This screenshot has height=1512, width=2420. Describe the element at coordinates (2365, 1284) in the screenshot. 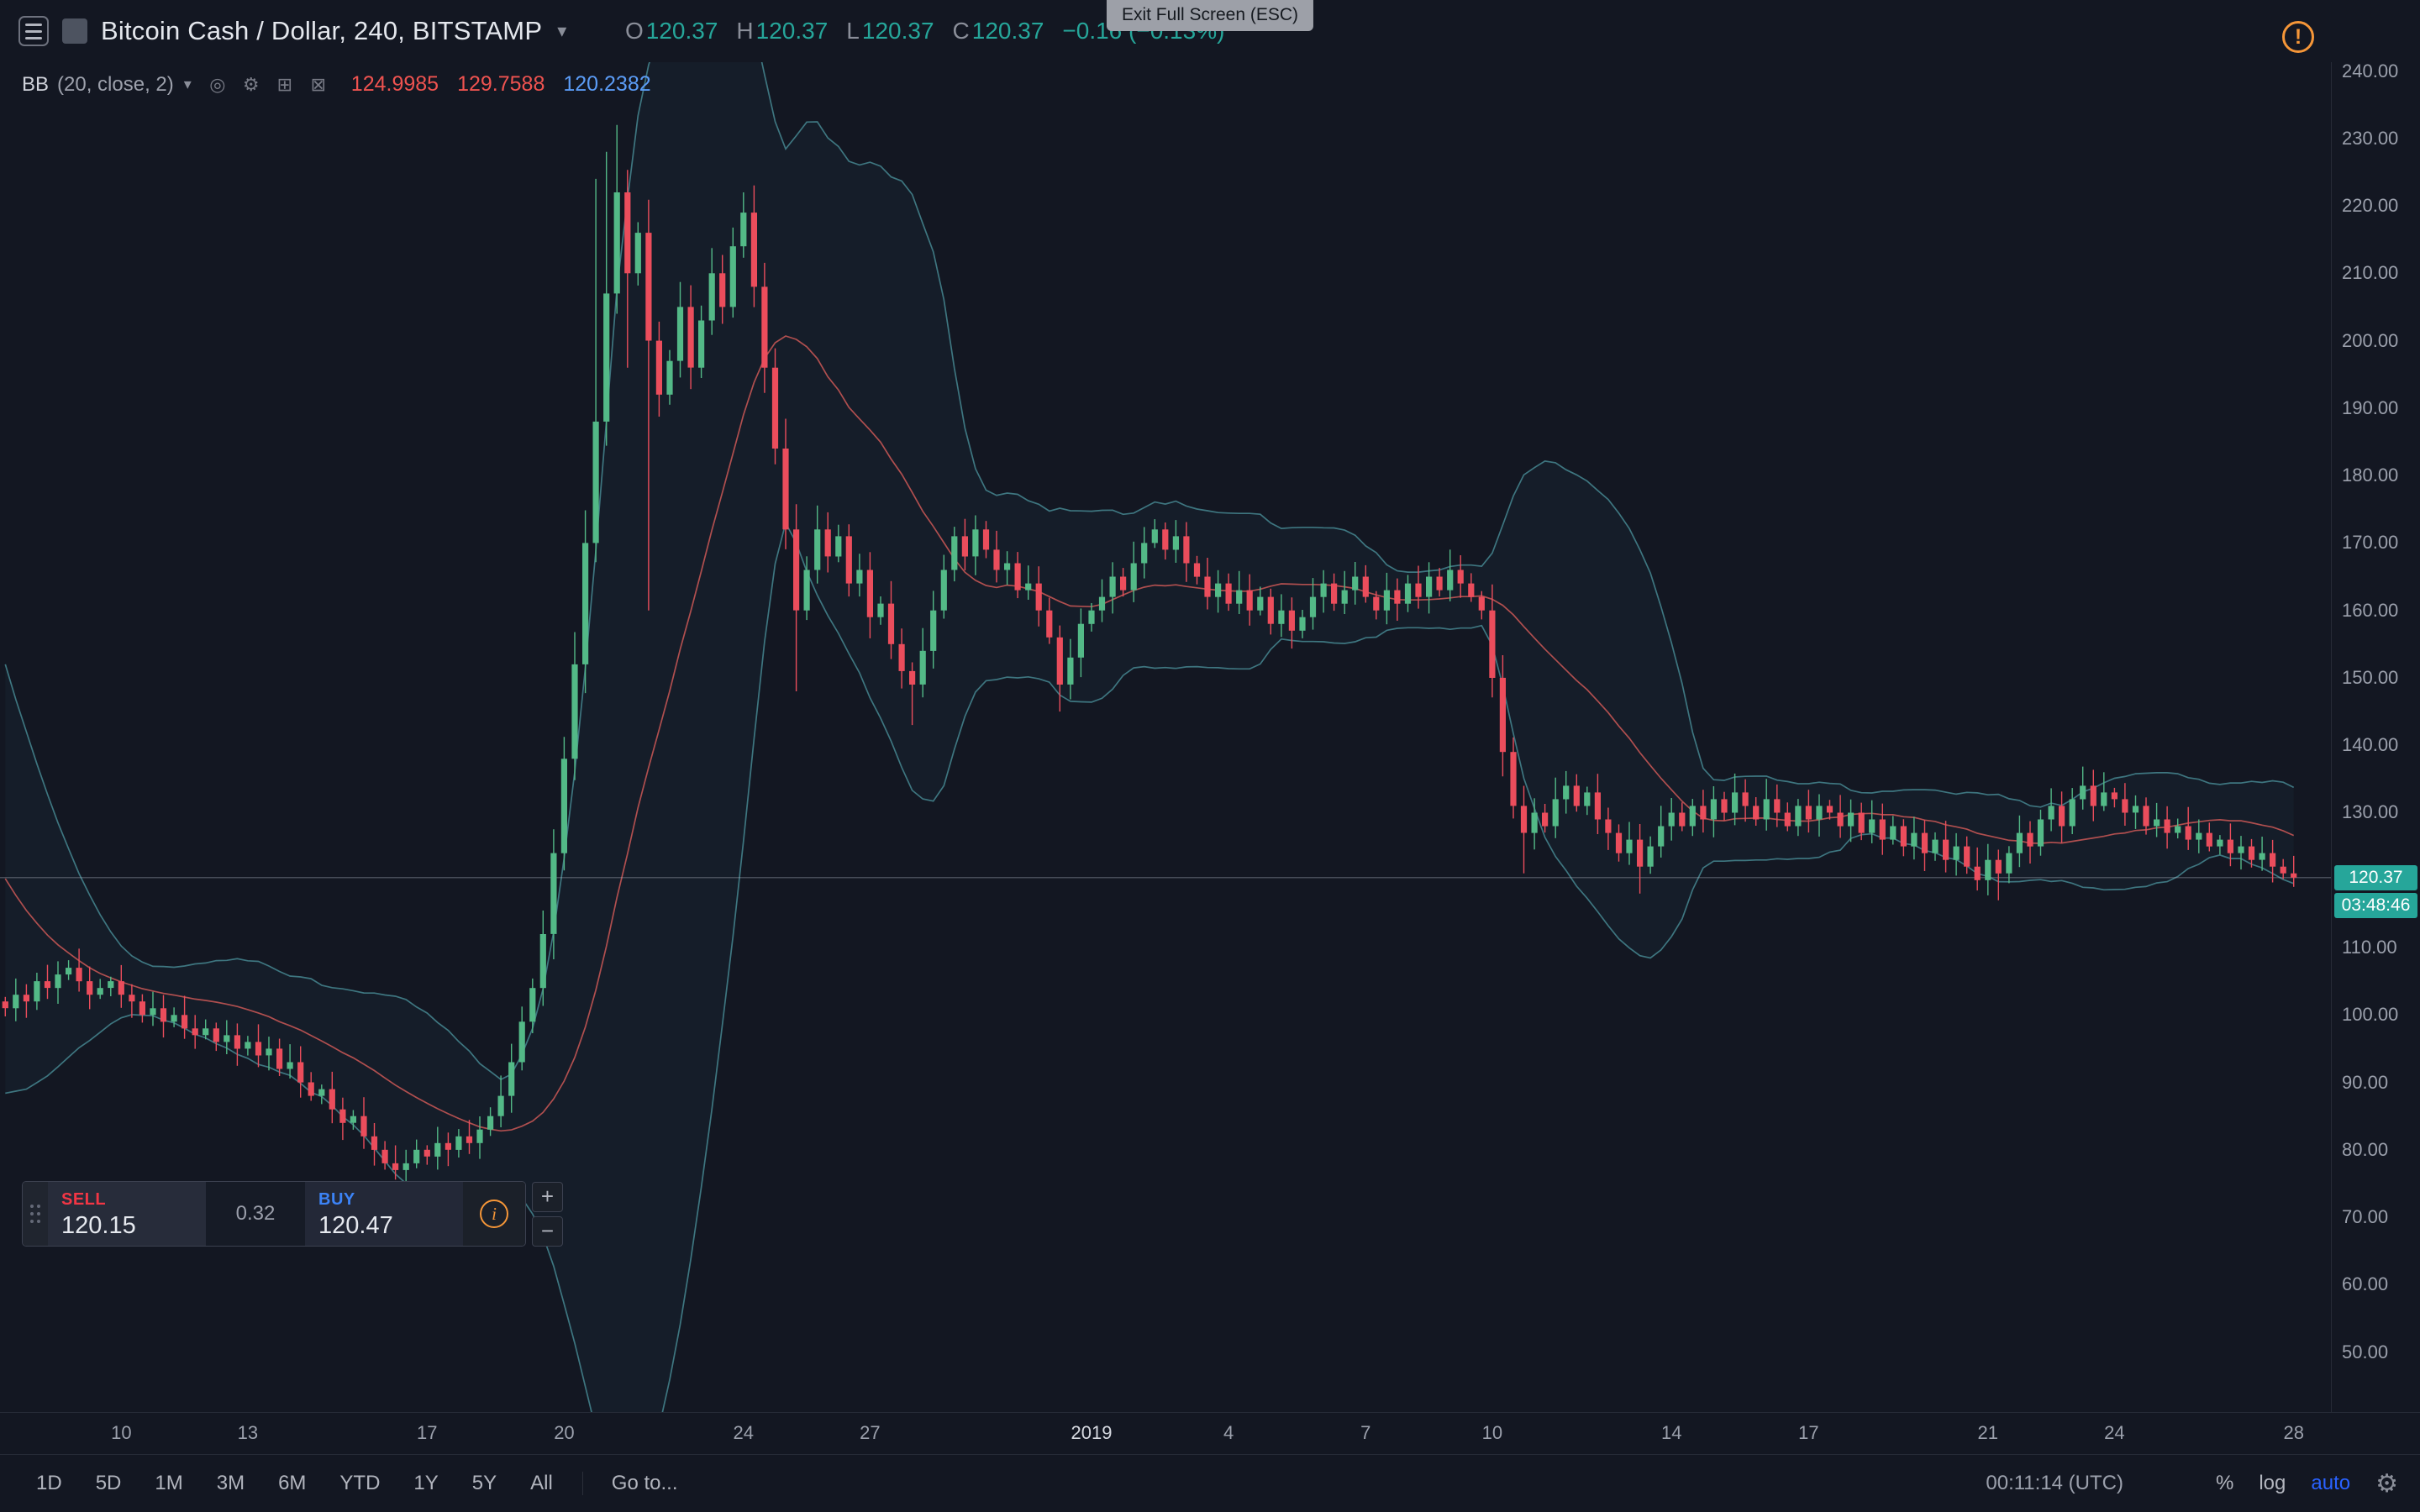

I see `price-axis-label: 60.00` at that location.